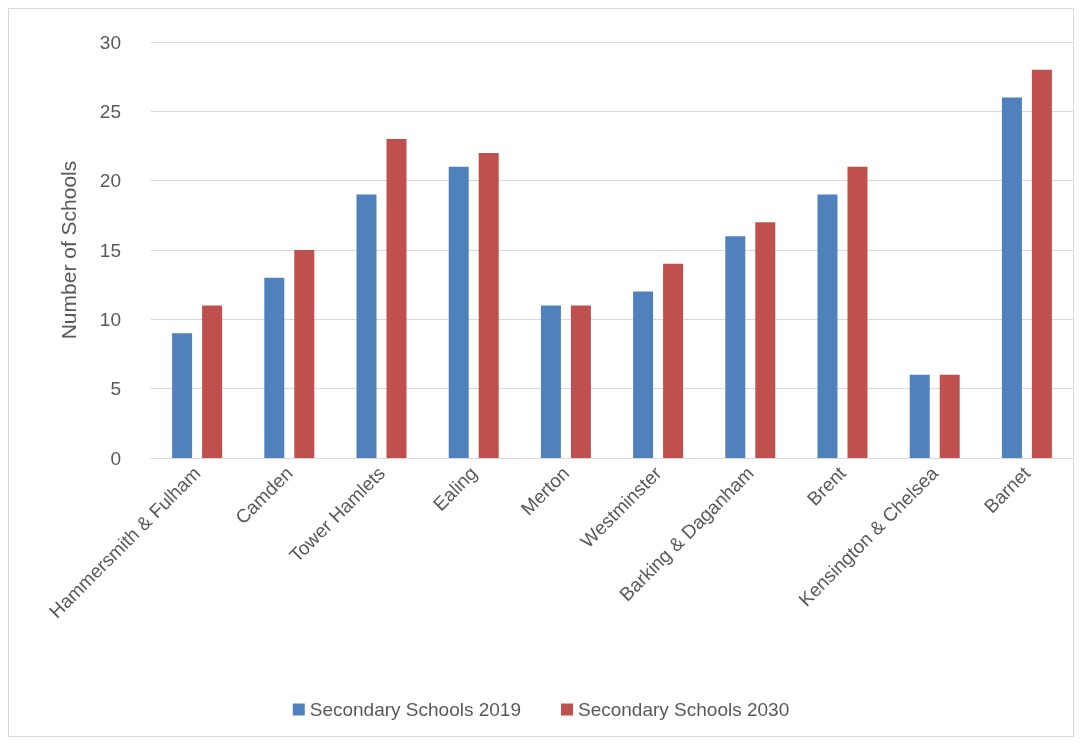 The width and height of the screenshot is (1081, 745). I want to click on legend-label: Secondary Schools 2019, so click(415, 709).